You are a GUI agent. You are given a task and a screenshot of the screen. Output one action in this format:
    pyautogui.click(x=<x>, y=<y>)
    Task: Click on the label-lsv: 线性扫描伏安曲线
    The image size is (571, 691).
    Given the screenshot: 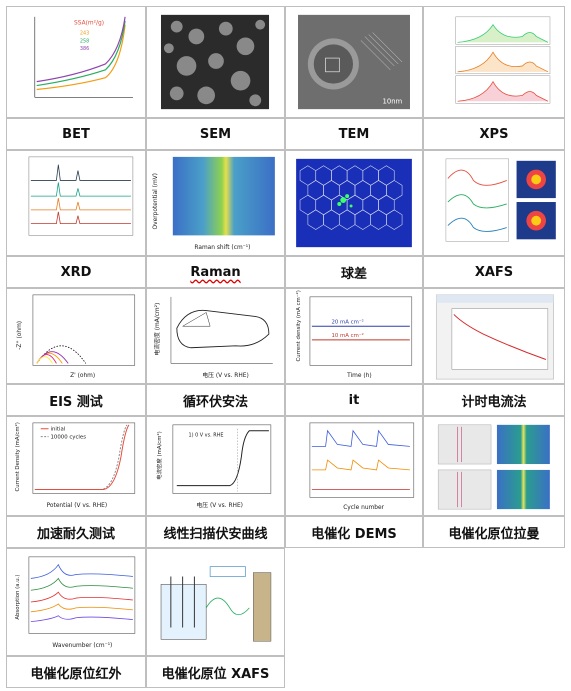 What is the action you would take?
    pyautogui.click(x=215, y=532)
    